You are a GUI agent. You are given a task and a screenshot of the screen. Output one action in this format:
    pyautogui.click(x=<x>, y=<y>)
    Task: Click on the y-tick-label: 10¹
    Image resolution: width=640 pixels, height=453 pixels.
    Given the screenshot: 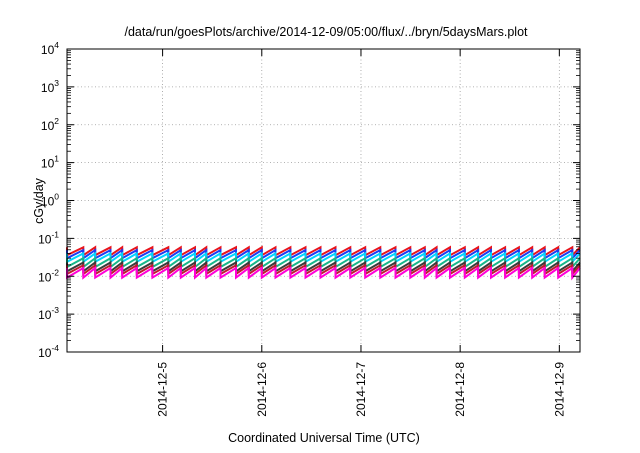 What is the action you would take?
    pyautogui.click(x=50, y=162)
    